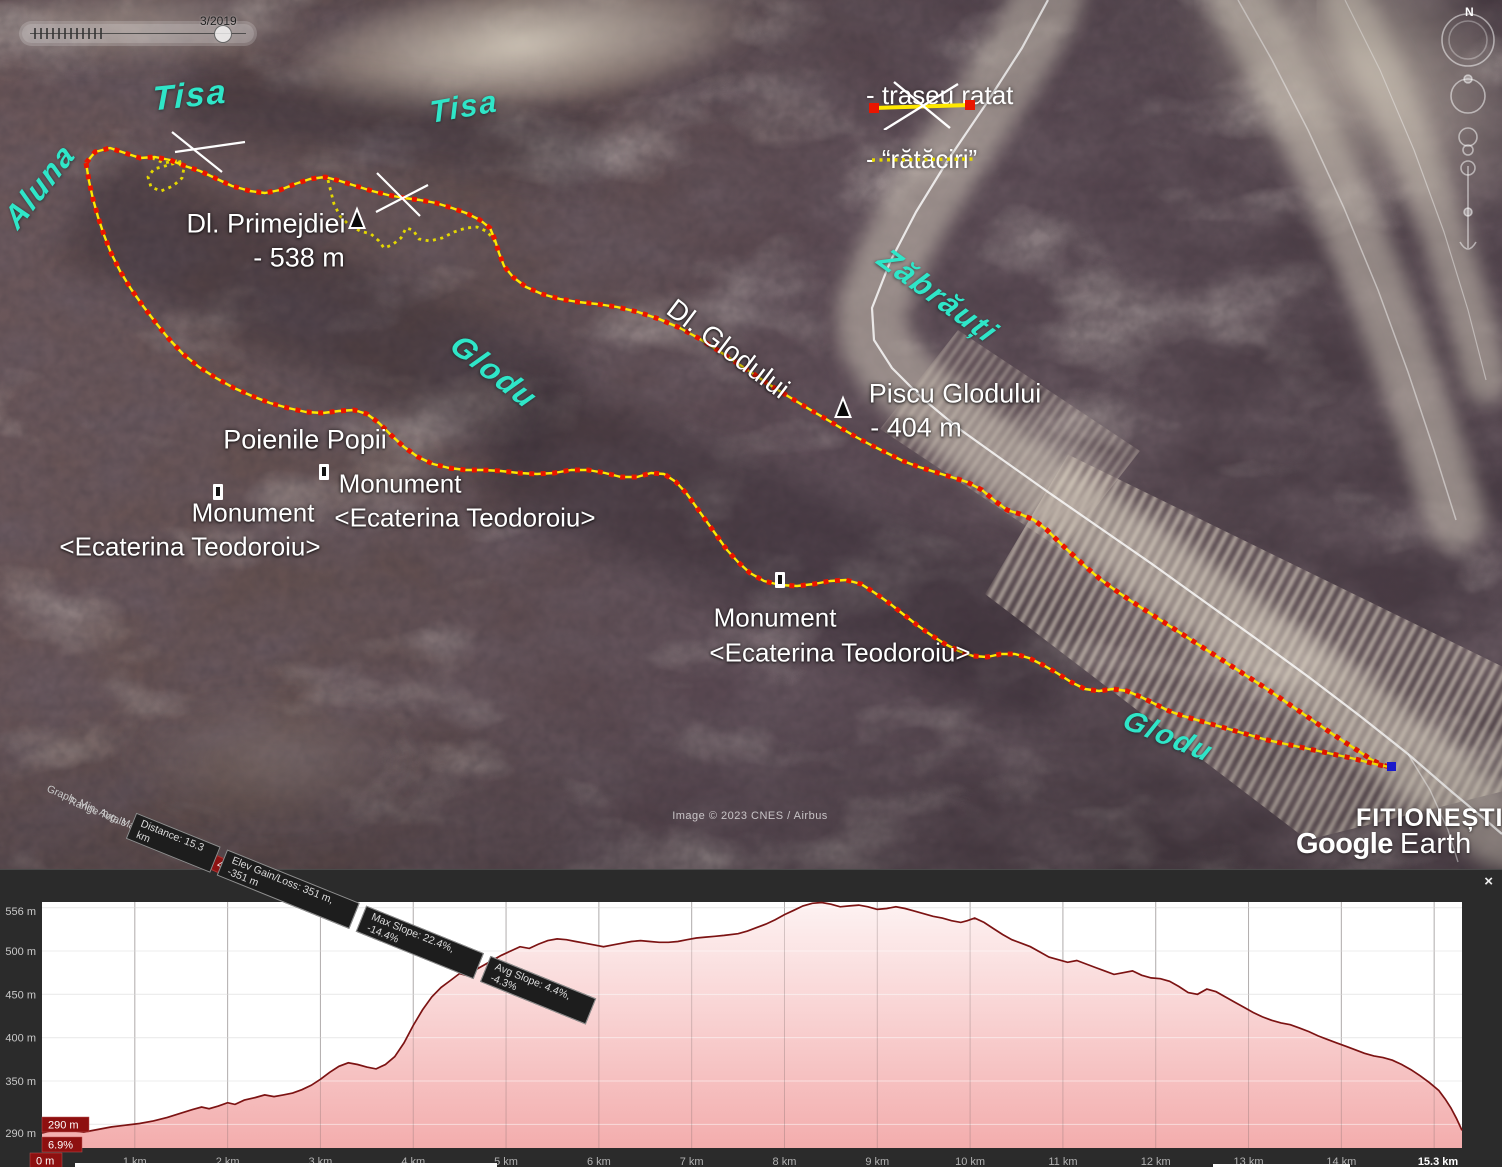  Describe the element at coordinates (506, 1161) in the screenshot. I see `x-axis-tick: 5 km` at that location.